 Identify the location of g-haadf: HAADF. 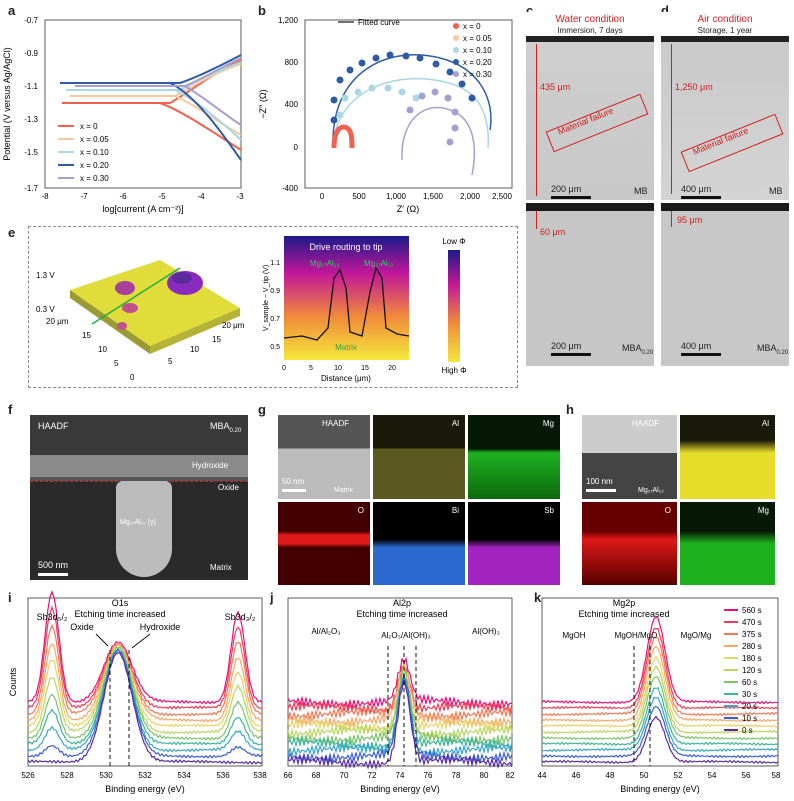
(336, 423).